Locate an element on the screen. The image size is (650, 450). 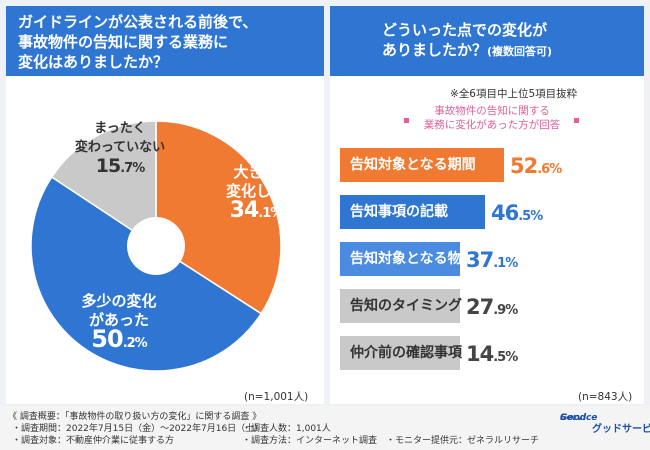
right-title-suffix: (複数回答可) is located at coordinates (520, 51).